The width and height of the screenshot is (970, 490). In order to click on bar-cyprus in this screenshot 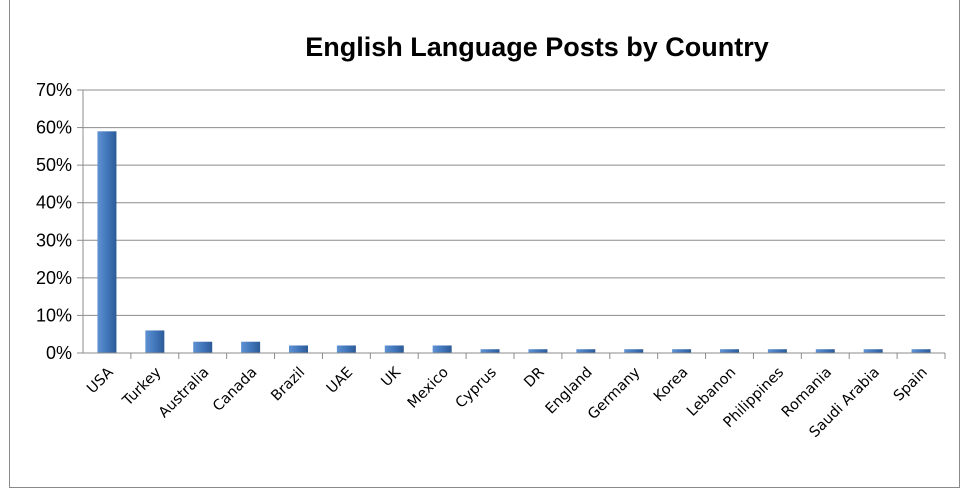, I will do `click(490, 351)`.